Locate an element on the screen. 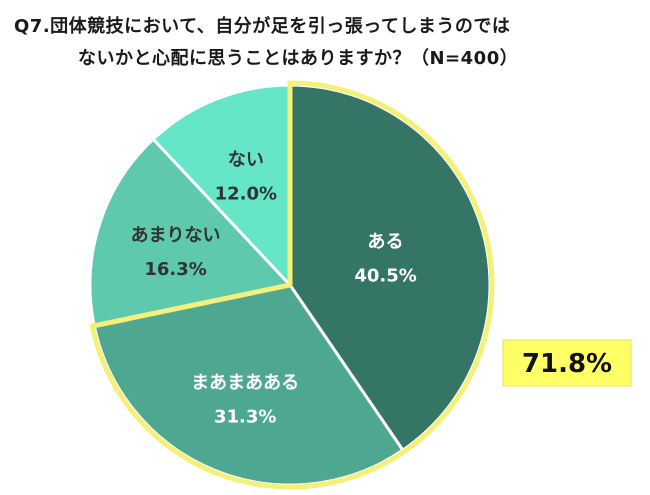 The width and height of the screenshot is (650, 495). slice-category-label: あまりない is located at coordinates (176, 235).